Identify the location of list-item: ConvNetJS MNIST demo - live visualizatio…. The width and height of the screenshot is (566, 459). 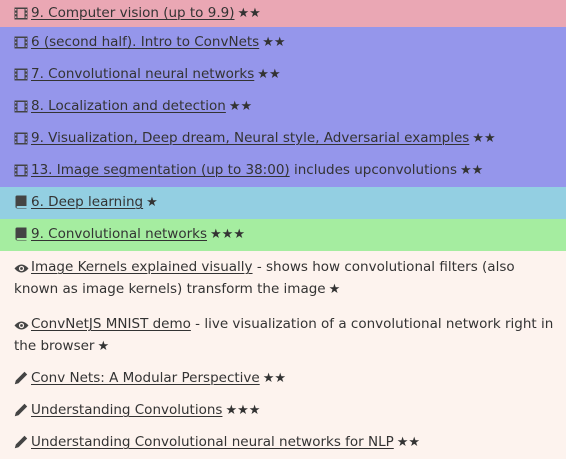
(283, 334).